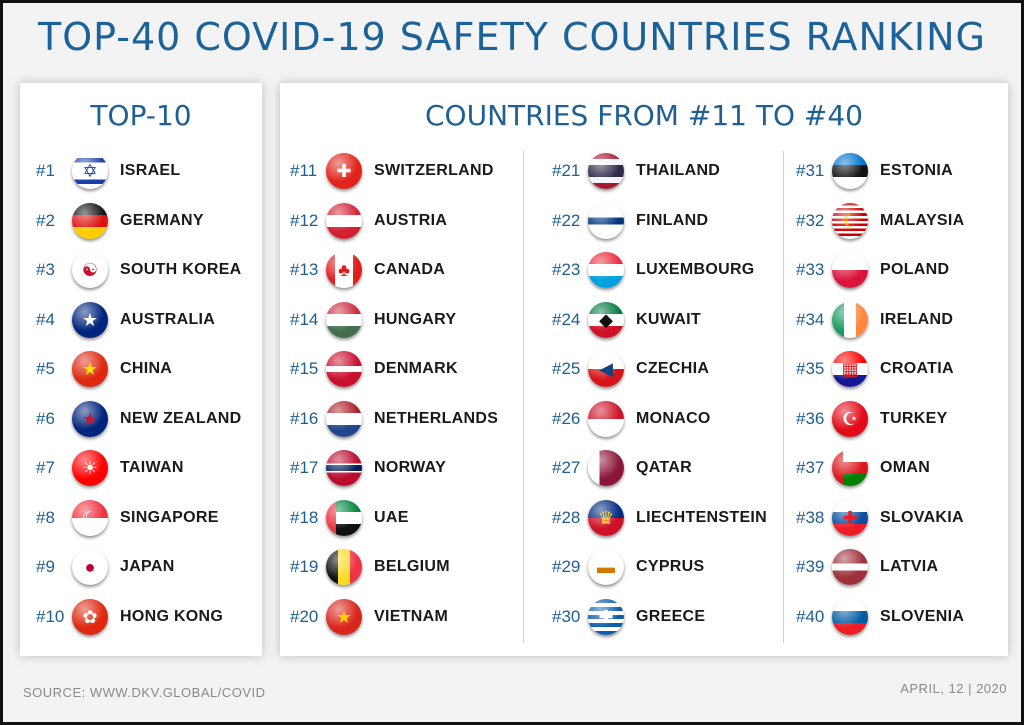 The width and height of the screenshot is (1024, 725). Describe the element at coordinates (344, 517) in the screenshot. I see `uae-flag-icon` at that location.